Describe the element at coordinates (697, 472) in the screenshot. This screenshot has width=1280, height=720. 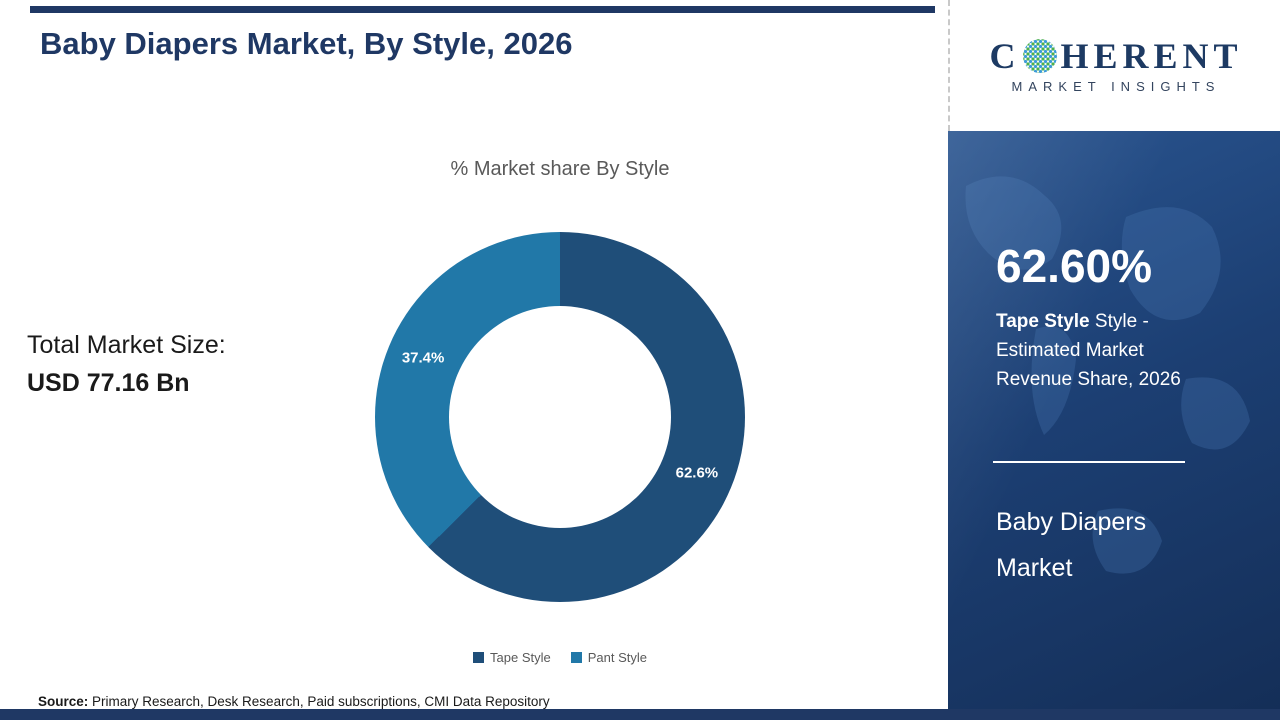
I see `slice-label-tape-style: 62.6%` at that location.